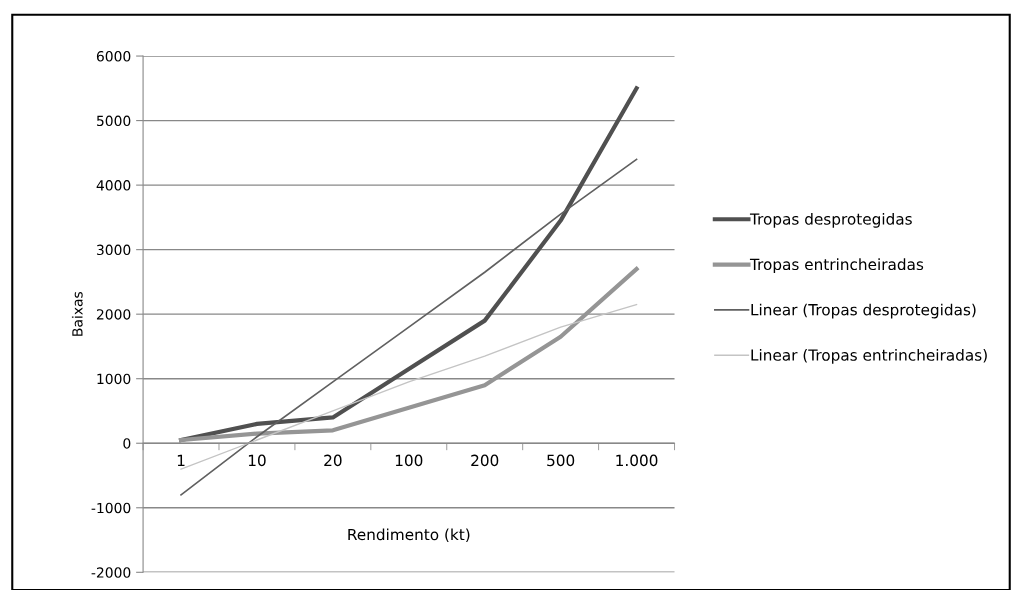 This screenshot has width=1022, height=590. What do you see at coordinates (409, 535) in the screenshot?
I see `x-axis-title: Rendimento (kt)` at bounding box center [409, 535].